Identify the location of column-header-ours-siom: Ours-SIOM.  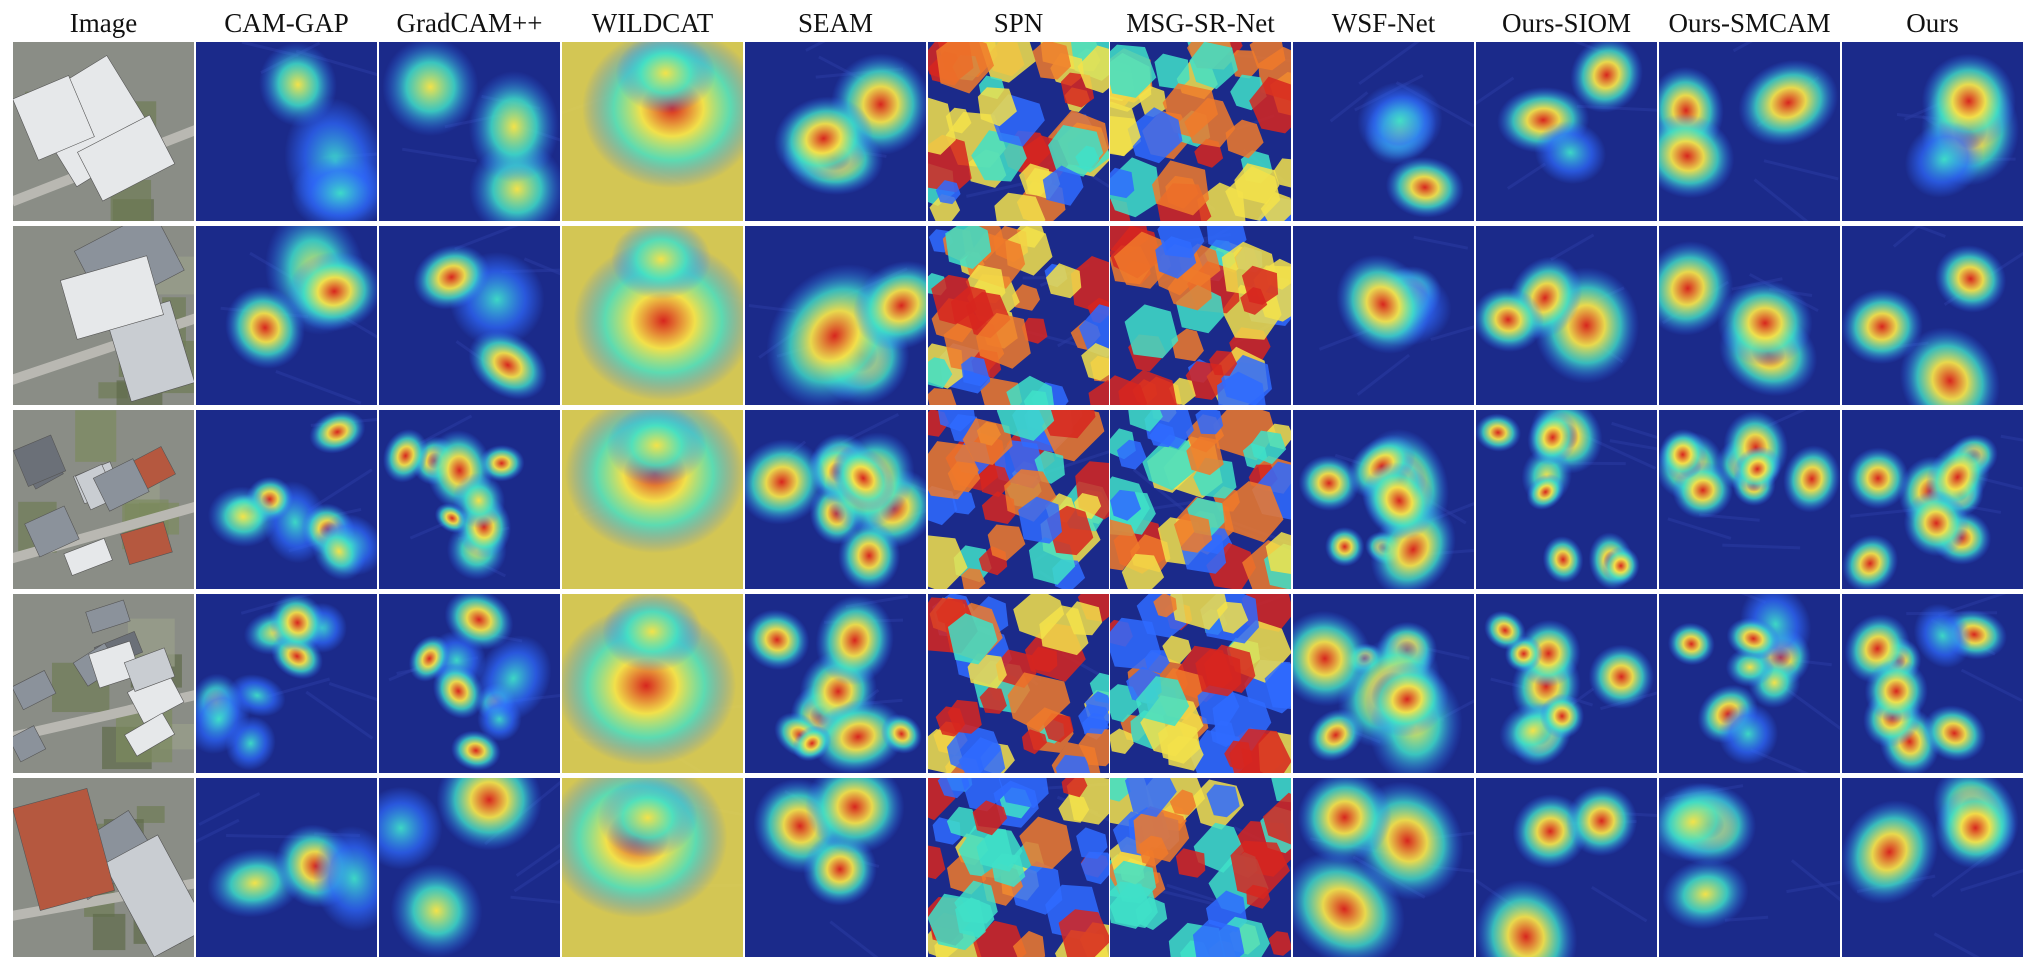
(1566, 23).